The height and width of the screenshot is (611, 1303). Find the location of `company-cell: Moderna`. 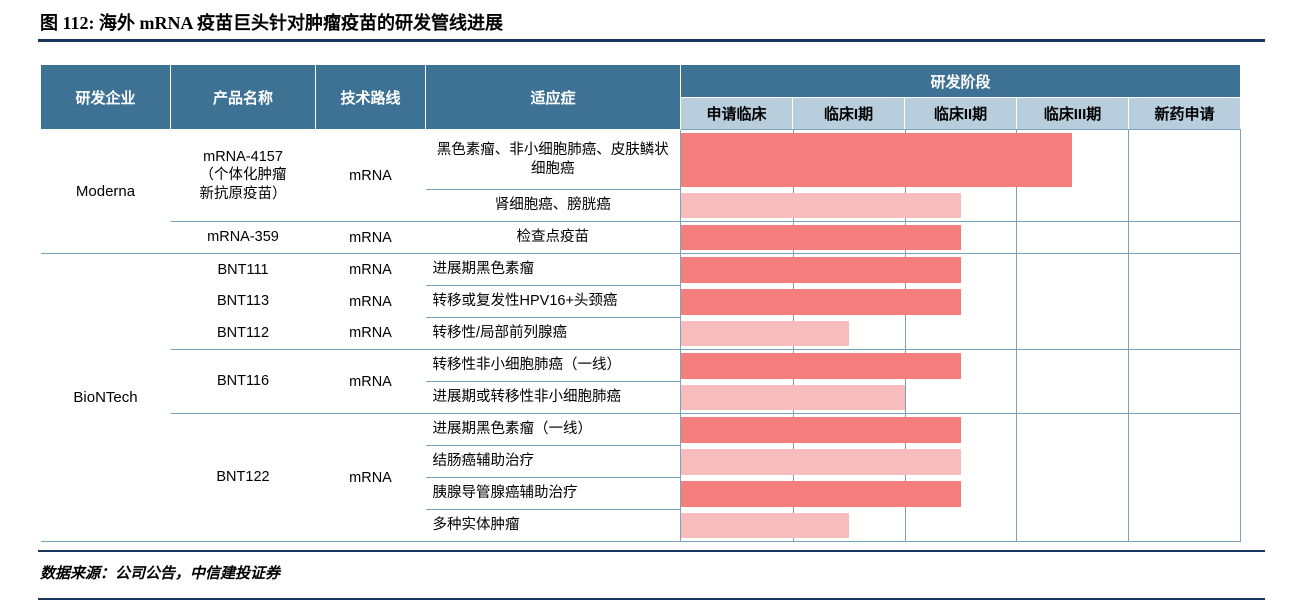

company-cell: Moderna is located at coordinates (105, 191).